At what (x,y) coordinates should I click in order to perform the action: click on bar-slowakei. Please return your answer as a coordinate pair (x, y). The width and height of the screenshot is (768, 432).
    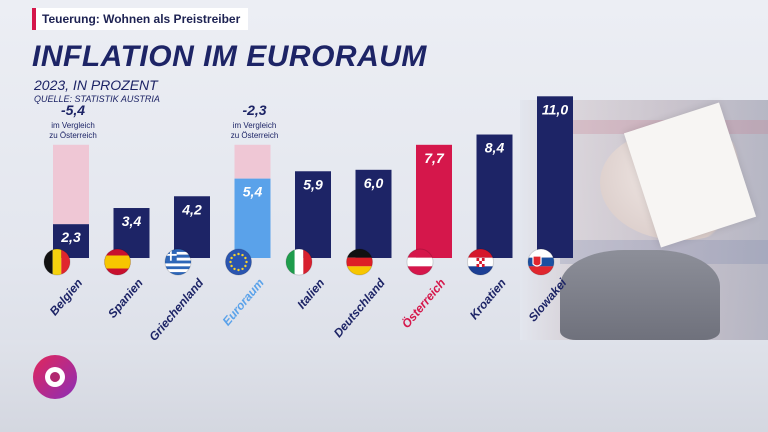
    Looking at the image, I should click on (555, 177).